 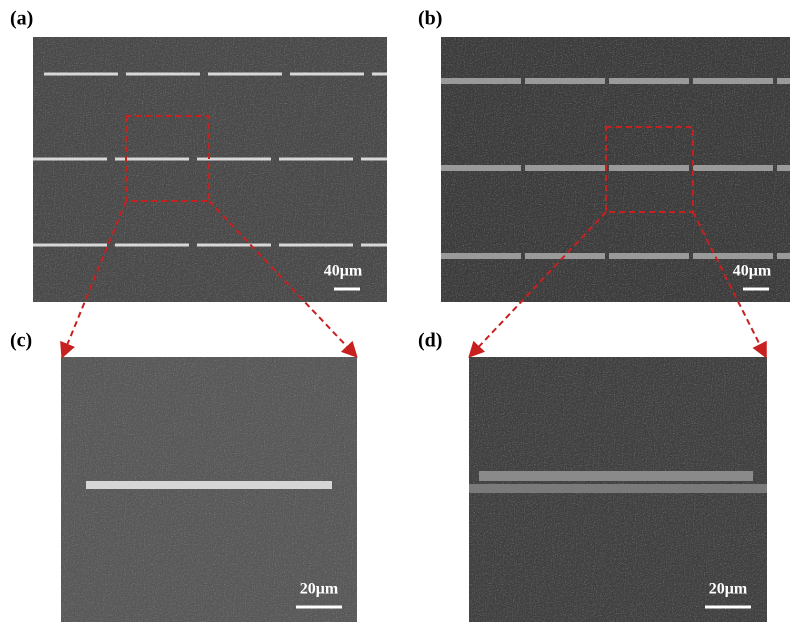 I want to click on panel-label: (d), so click(x=430, y=341).